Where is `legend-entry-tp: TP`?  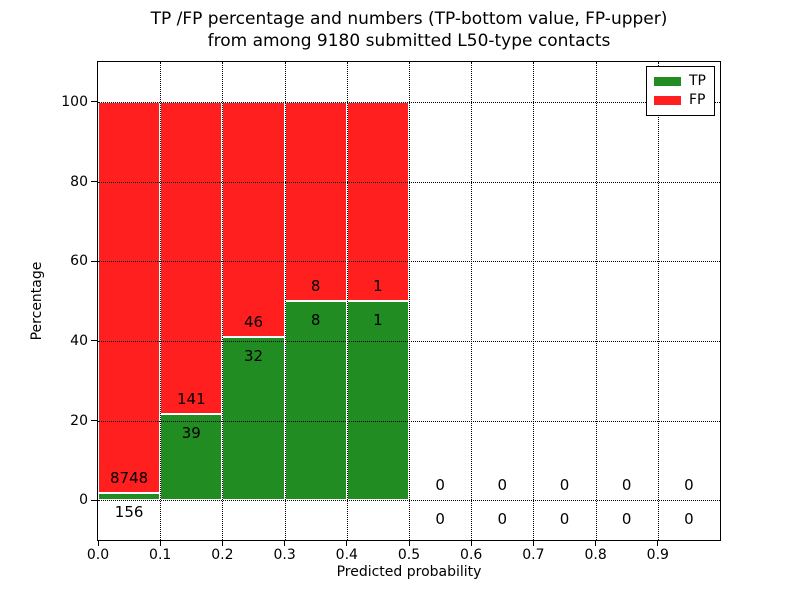 legend-entry-tp: TP is located at coordinates (680, 81).